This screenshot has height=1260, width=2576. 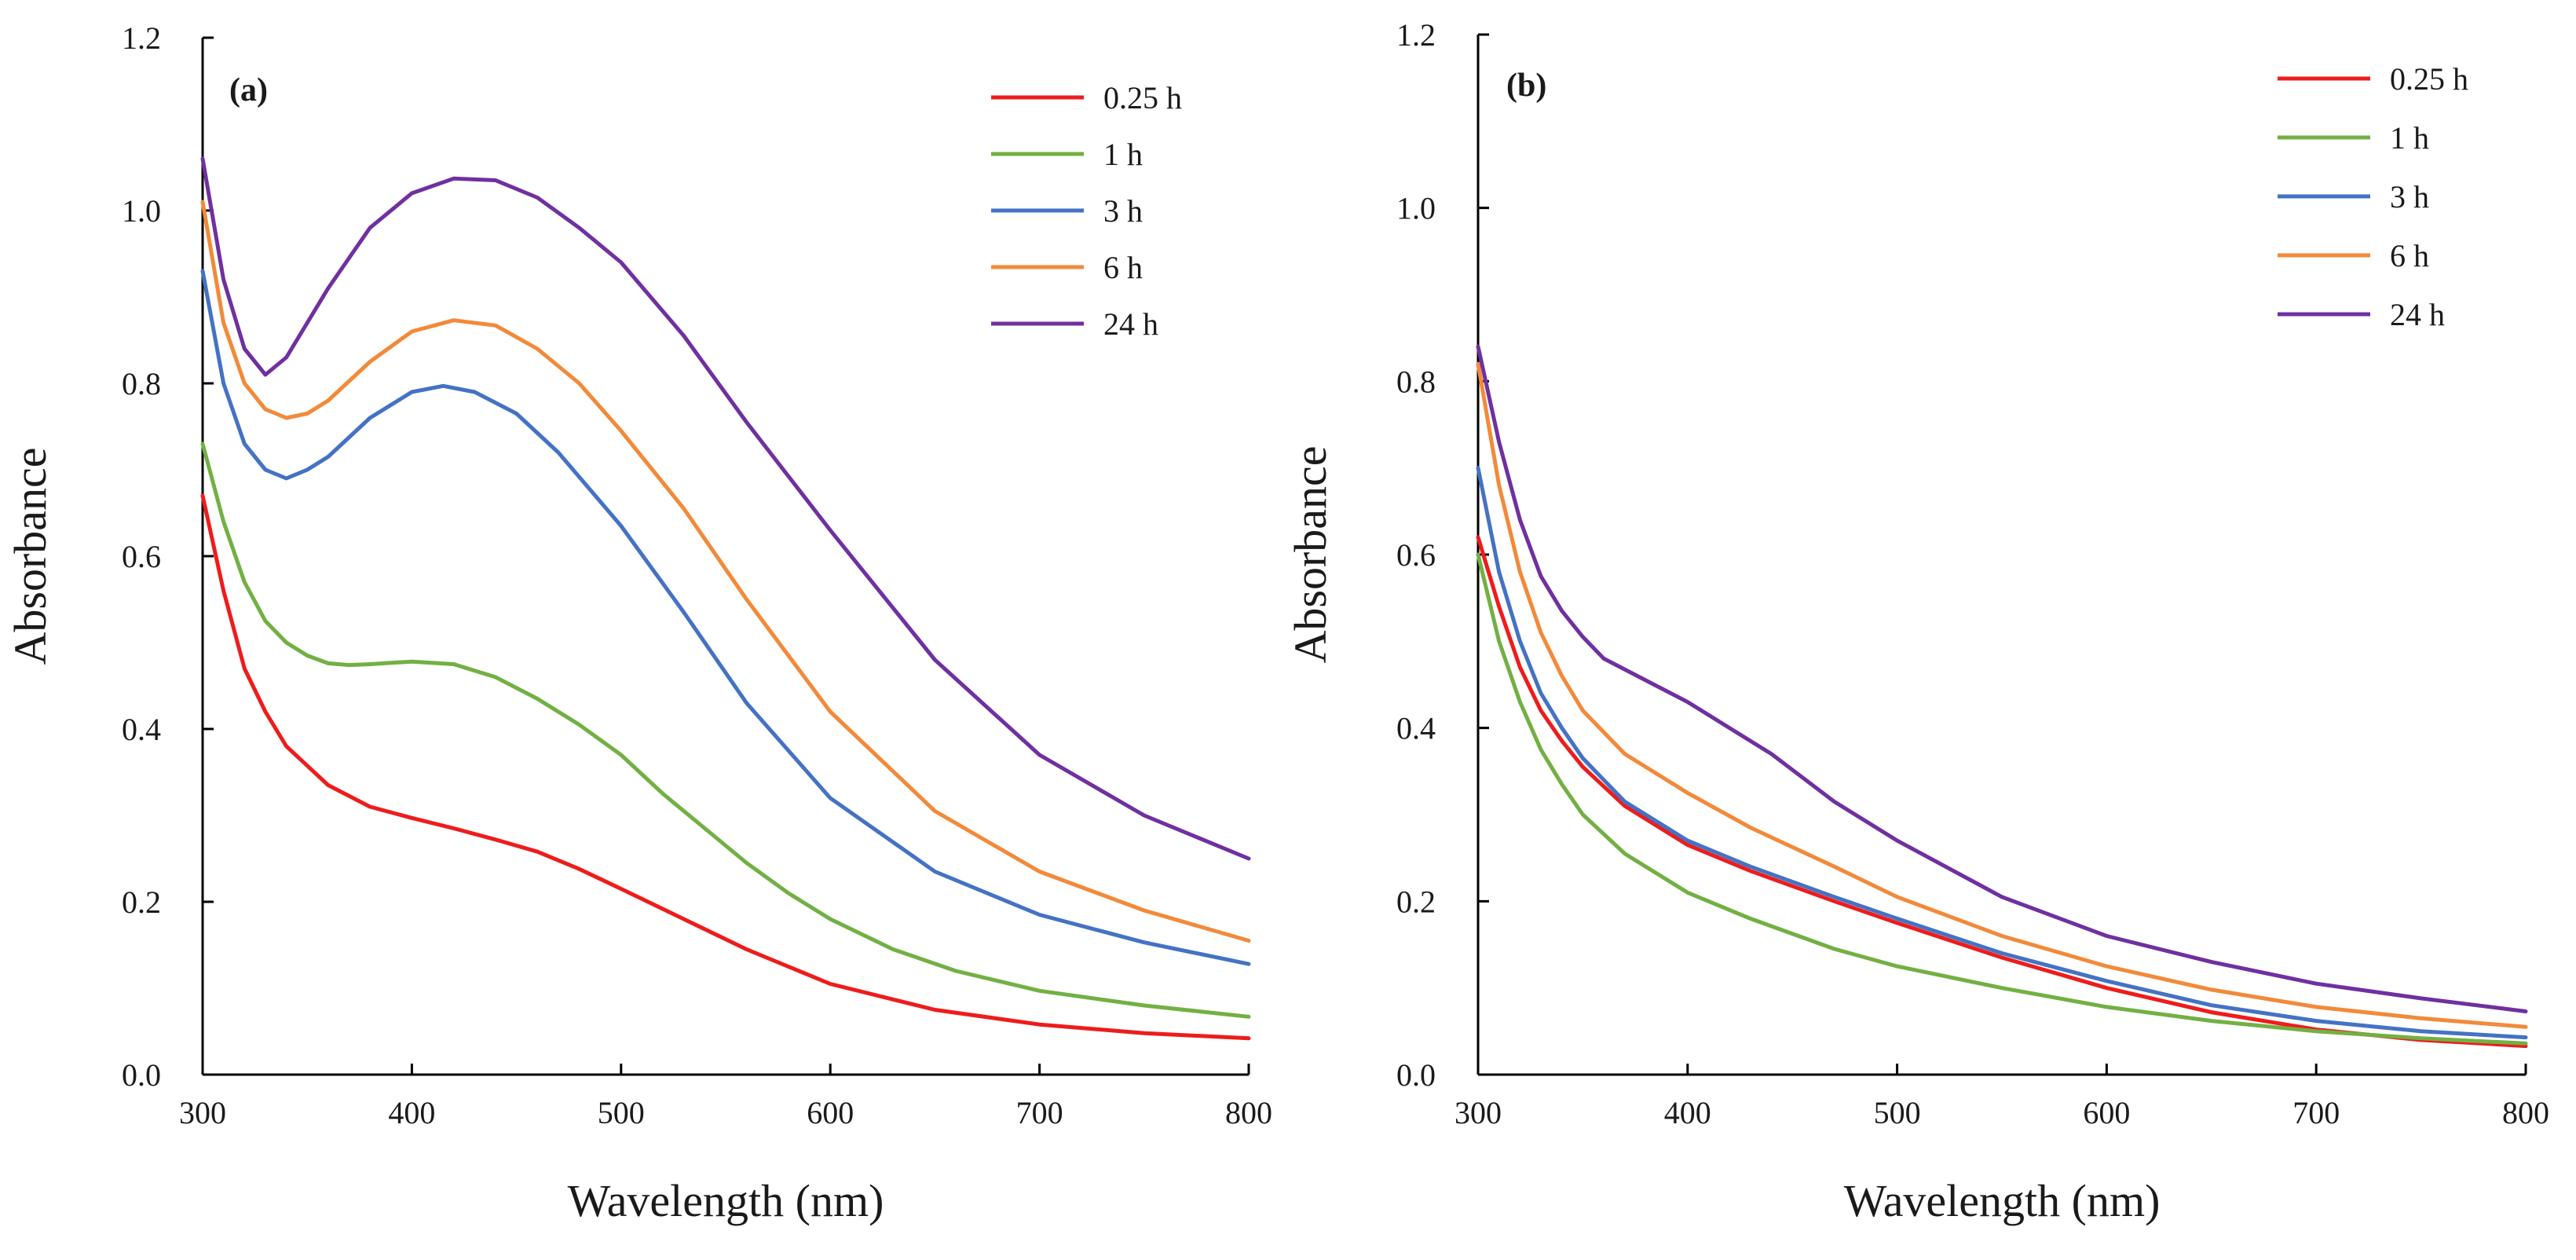 I want to click on panel-label: (a), so click(x=248, y=90).